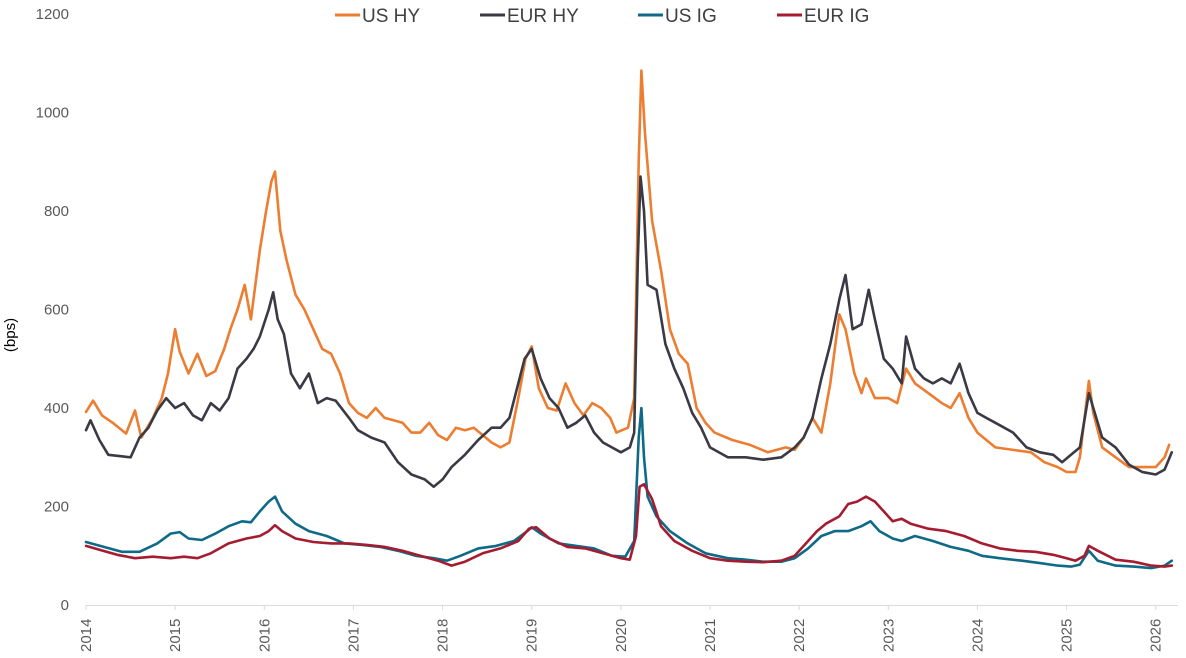  Describe the element at coordinates (56, 507) in the screenshot. I see `y-tick-label: 200` at that location.